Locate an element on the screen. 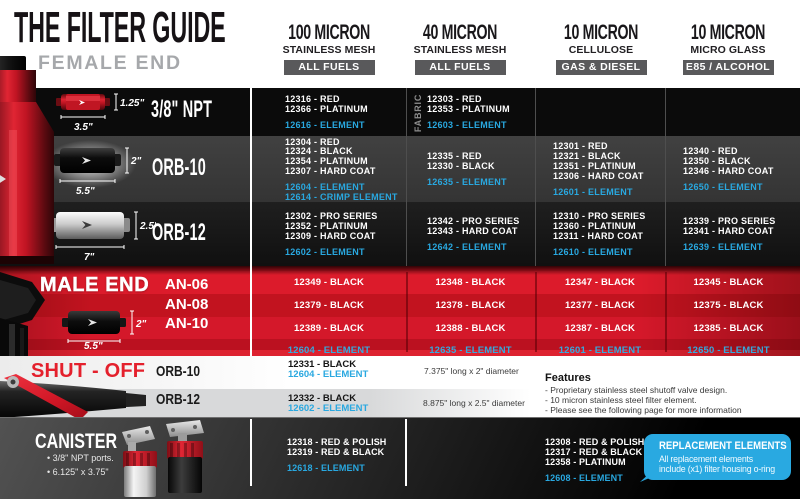 This screenshot has width=800, height=499. text-line: 12635 - ELEMENT is located at coordinates (467, 181).